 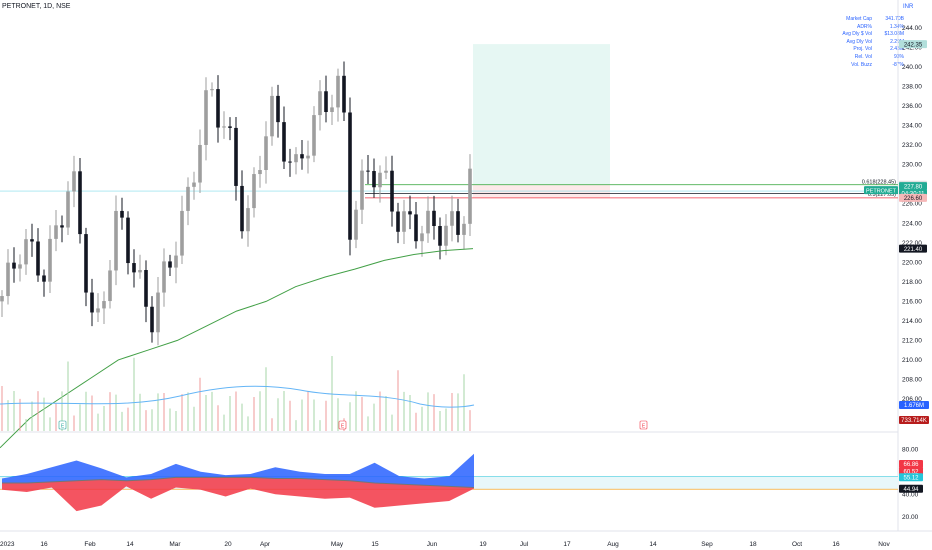 I want to click on stat-row: ADR% 1.34%, so click(x=870, y=28).